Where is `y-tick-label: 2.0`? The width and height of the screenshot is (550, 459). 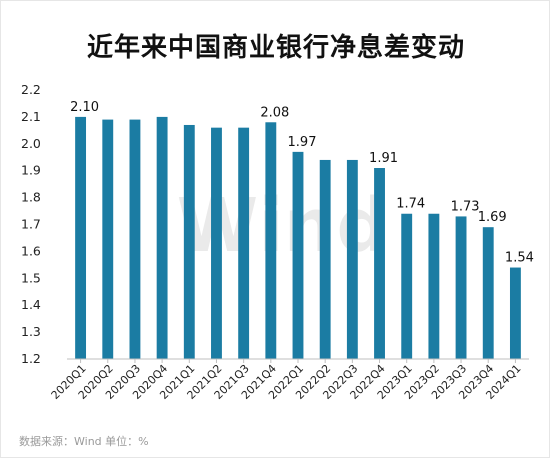
y-tick-label: 2.0 is located at coordinates (31, 143).